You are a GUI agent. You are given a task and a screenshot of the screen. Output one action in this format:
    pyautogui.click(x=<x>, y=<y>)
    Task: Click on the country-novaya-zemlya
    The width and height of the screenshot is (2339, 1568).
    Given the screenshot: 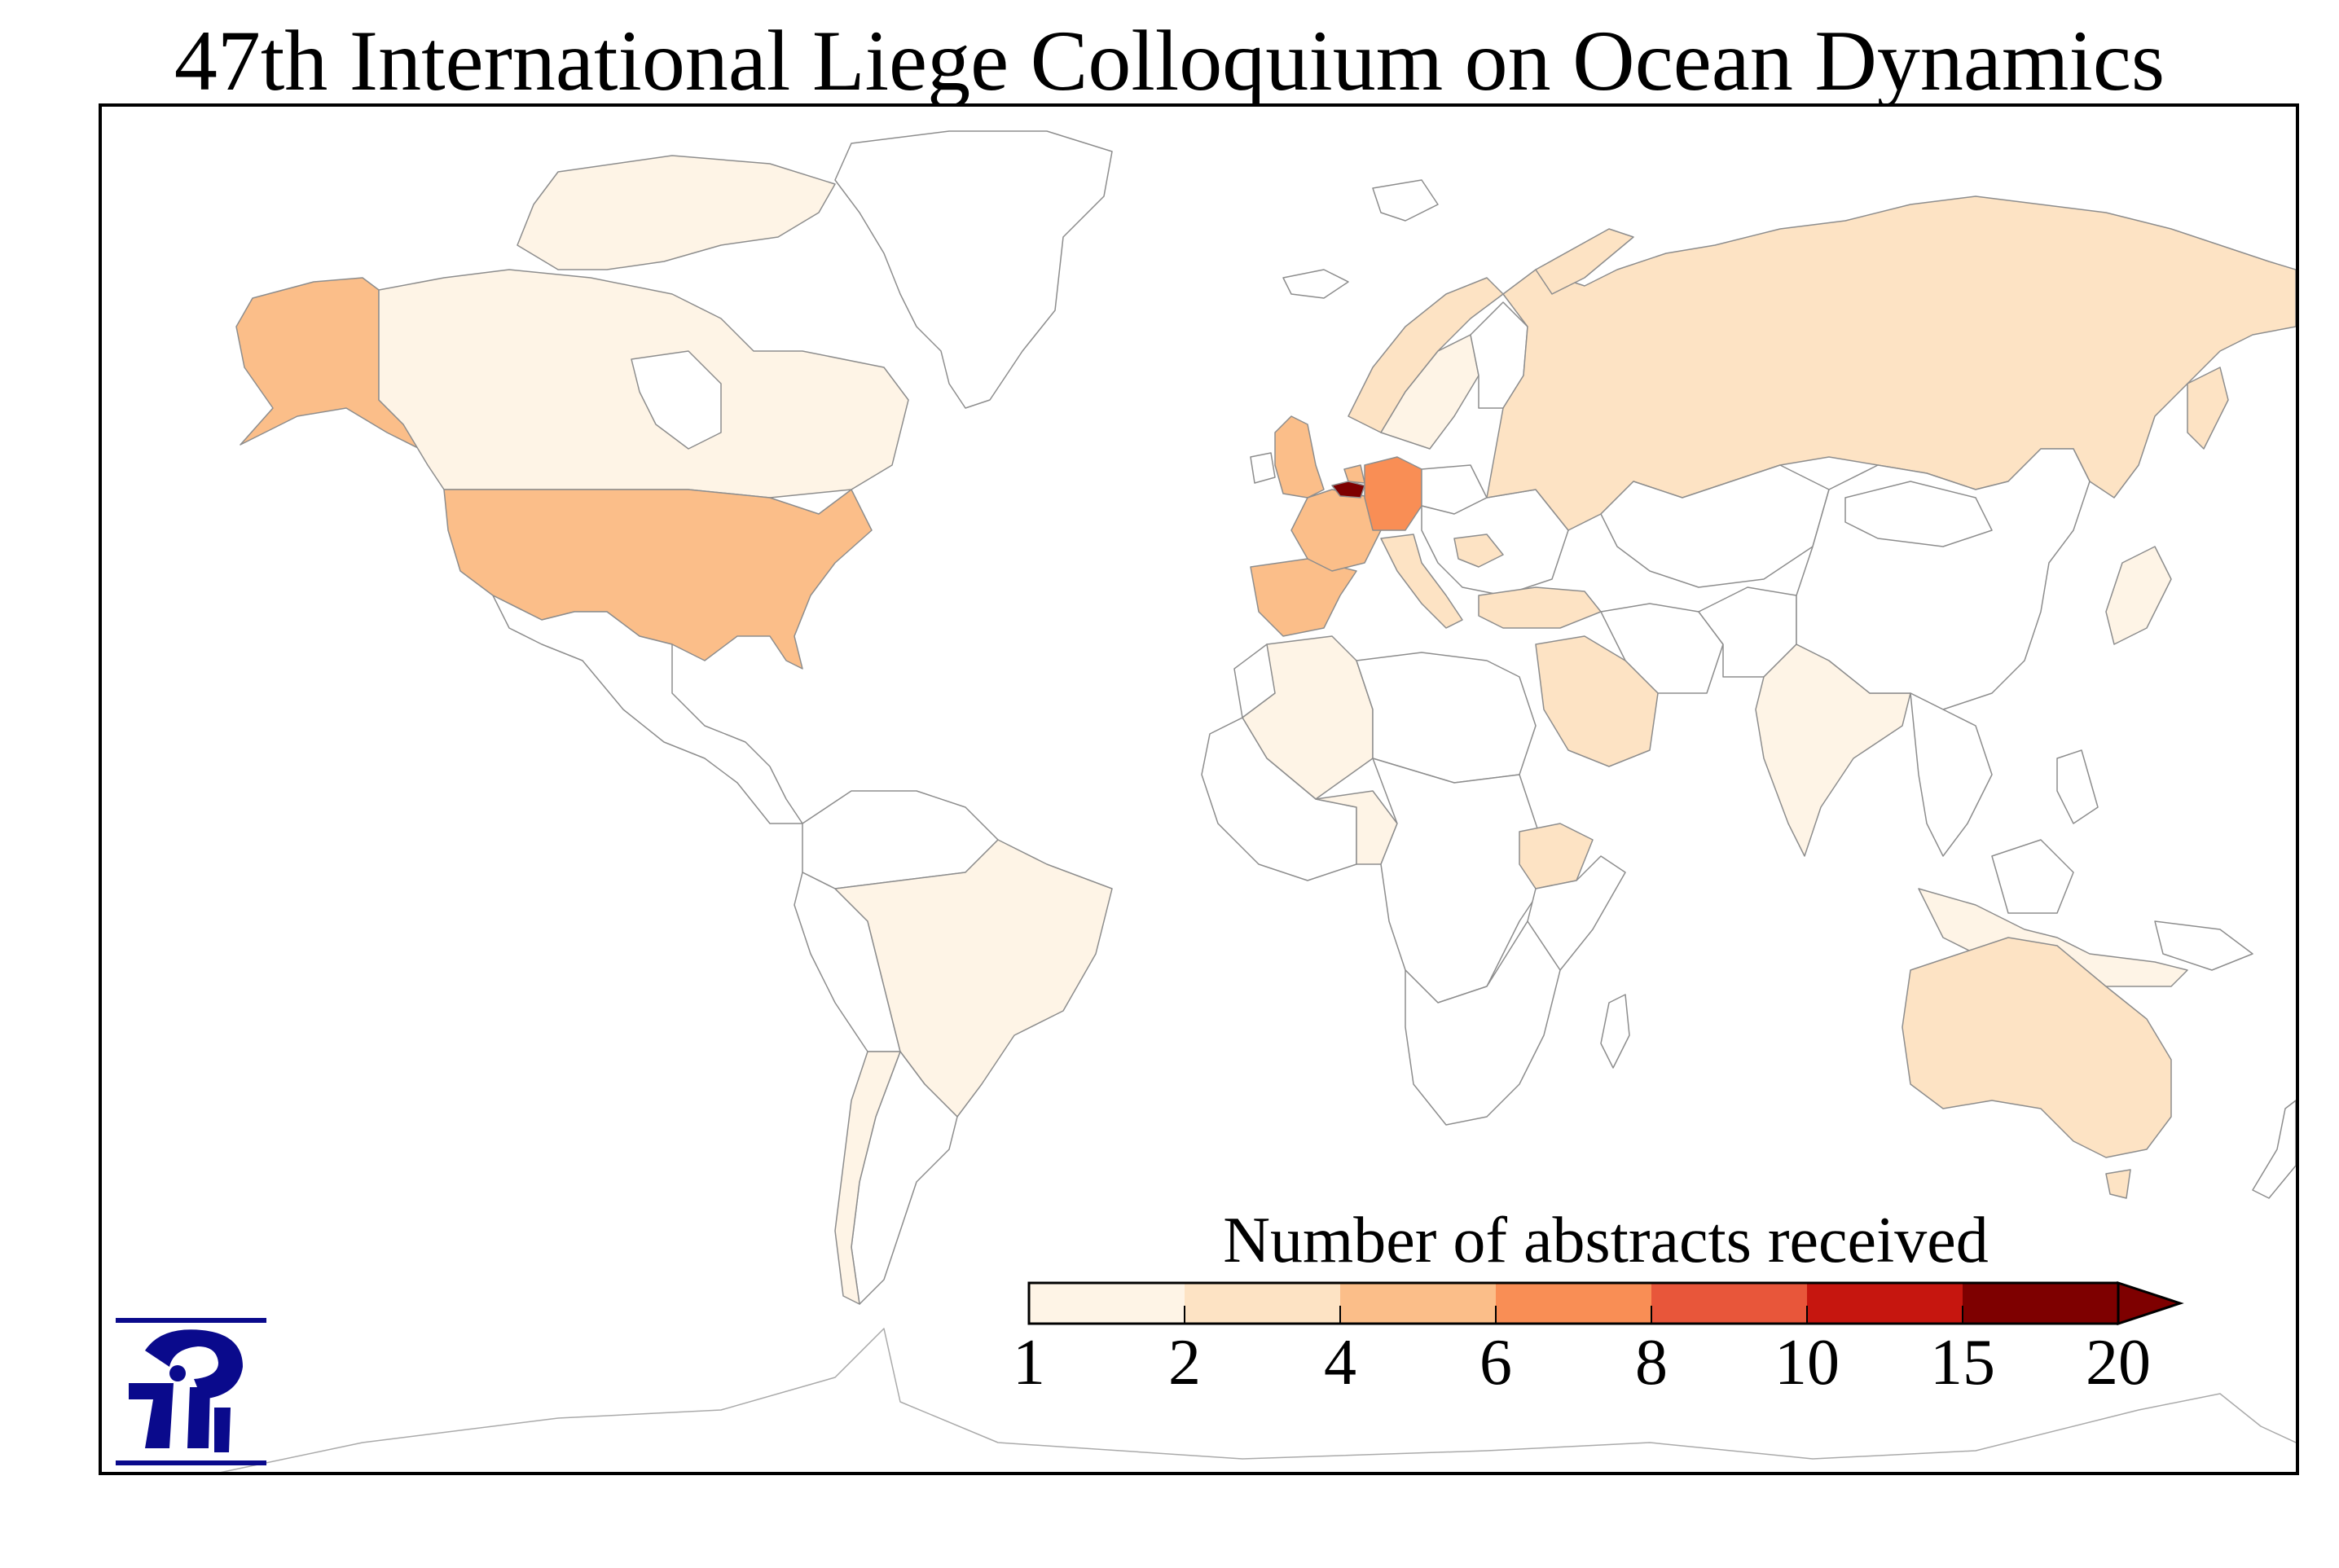 What is the action you would take?
    pyautogui.click(x=1584, y=261)
    